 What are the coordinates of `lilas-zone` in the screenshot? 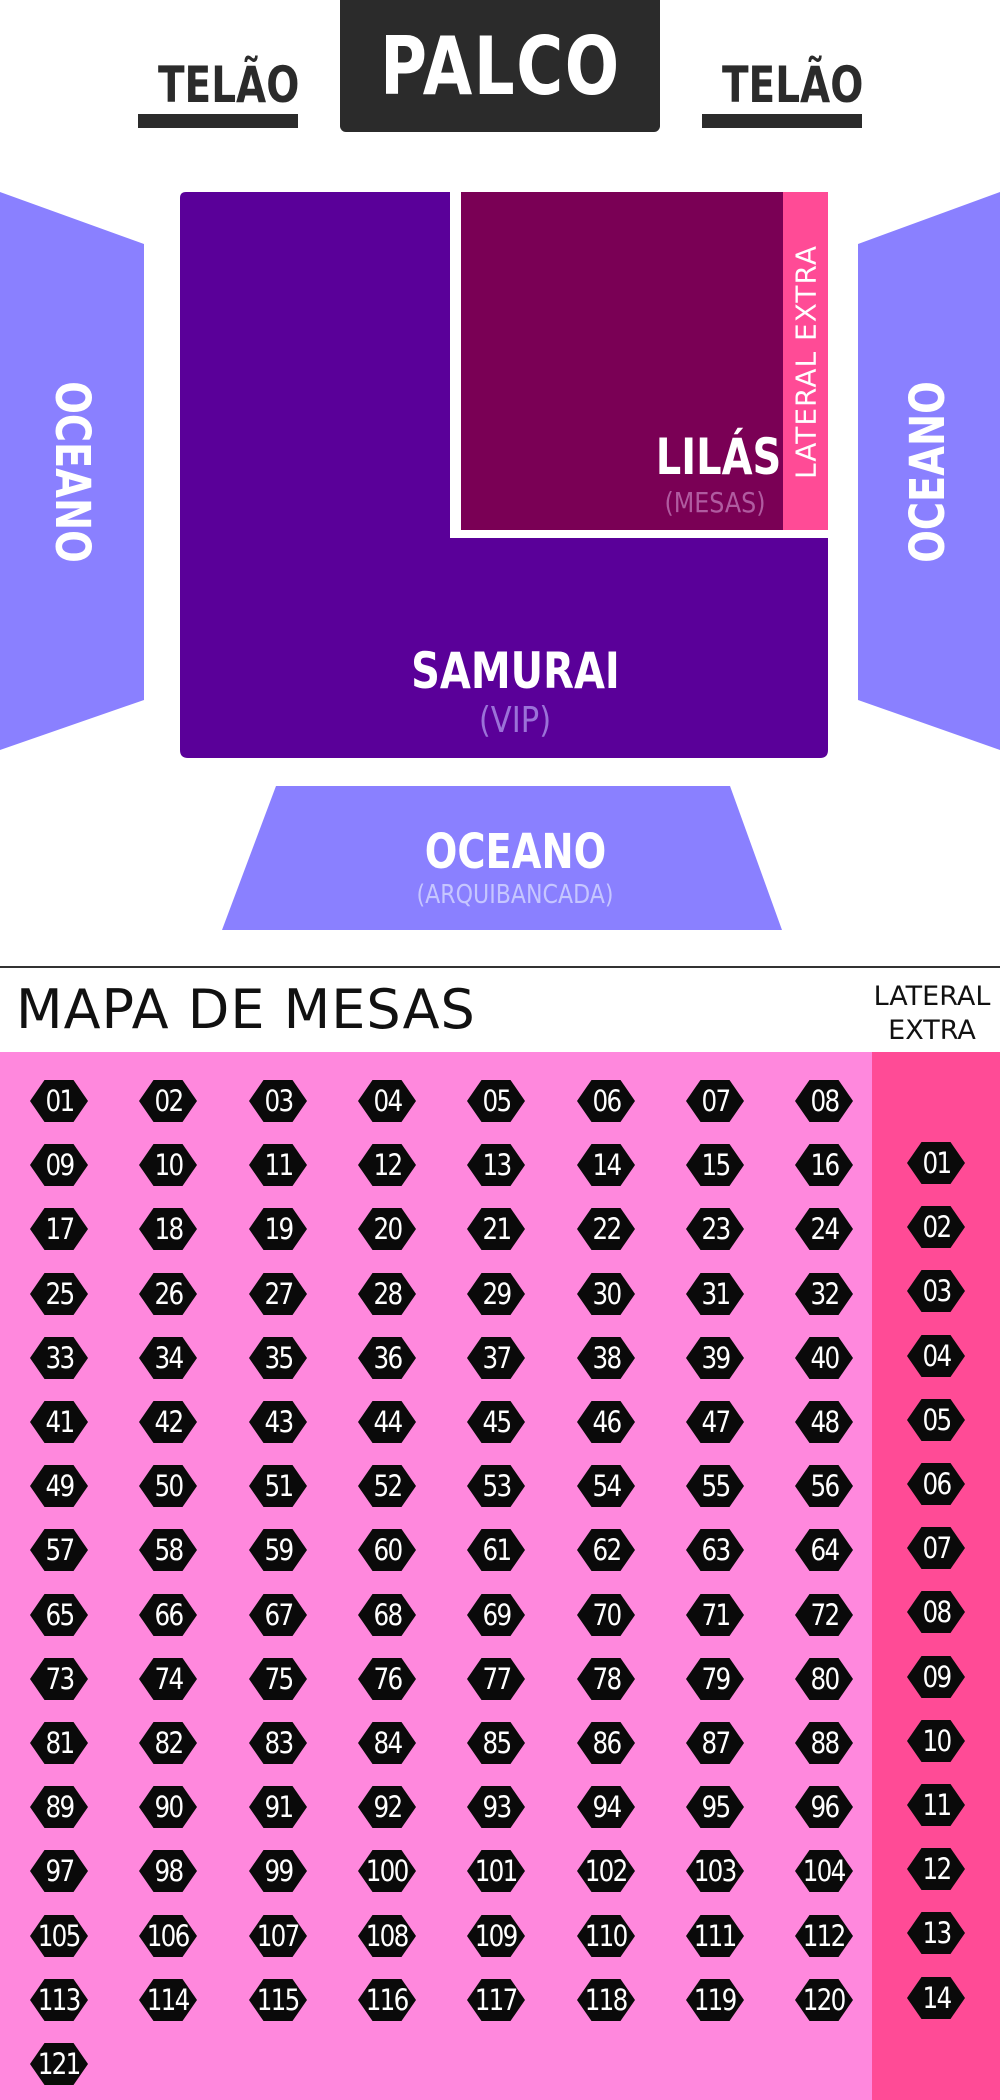 It's located at (622, 361).